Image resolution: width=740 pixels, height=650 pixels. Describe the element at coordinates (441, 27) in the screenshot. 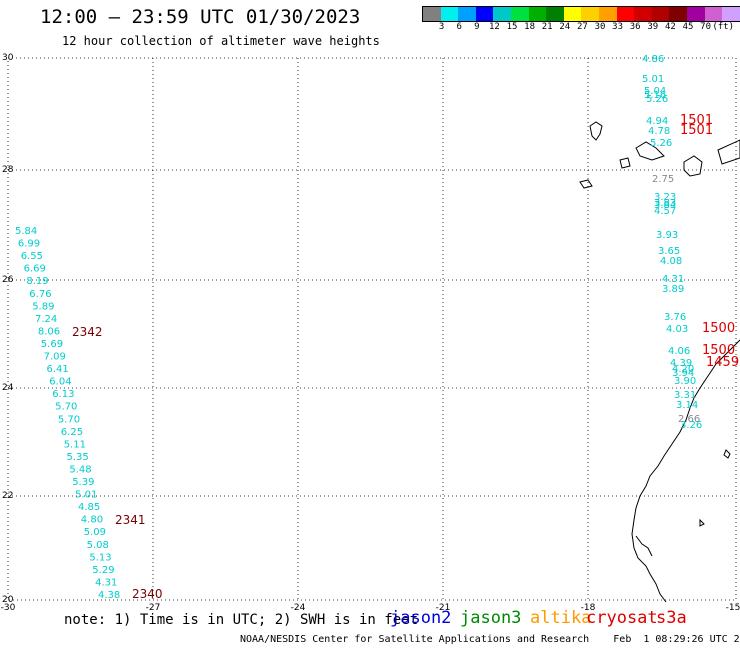

I see `colorbar-label: 3` at that location.